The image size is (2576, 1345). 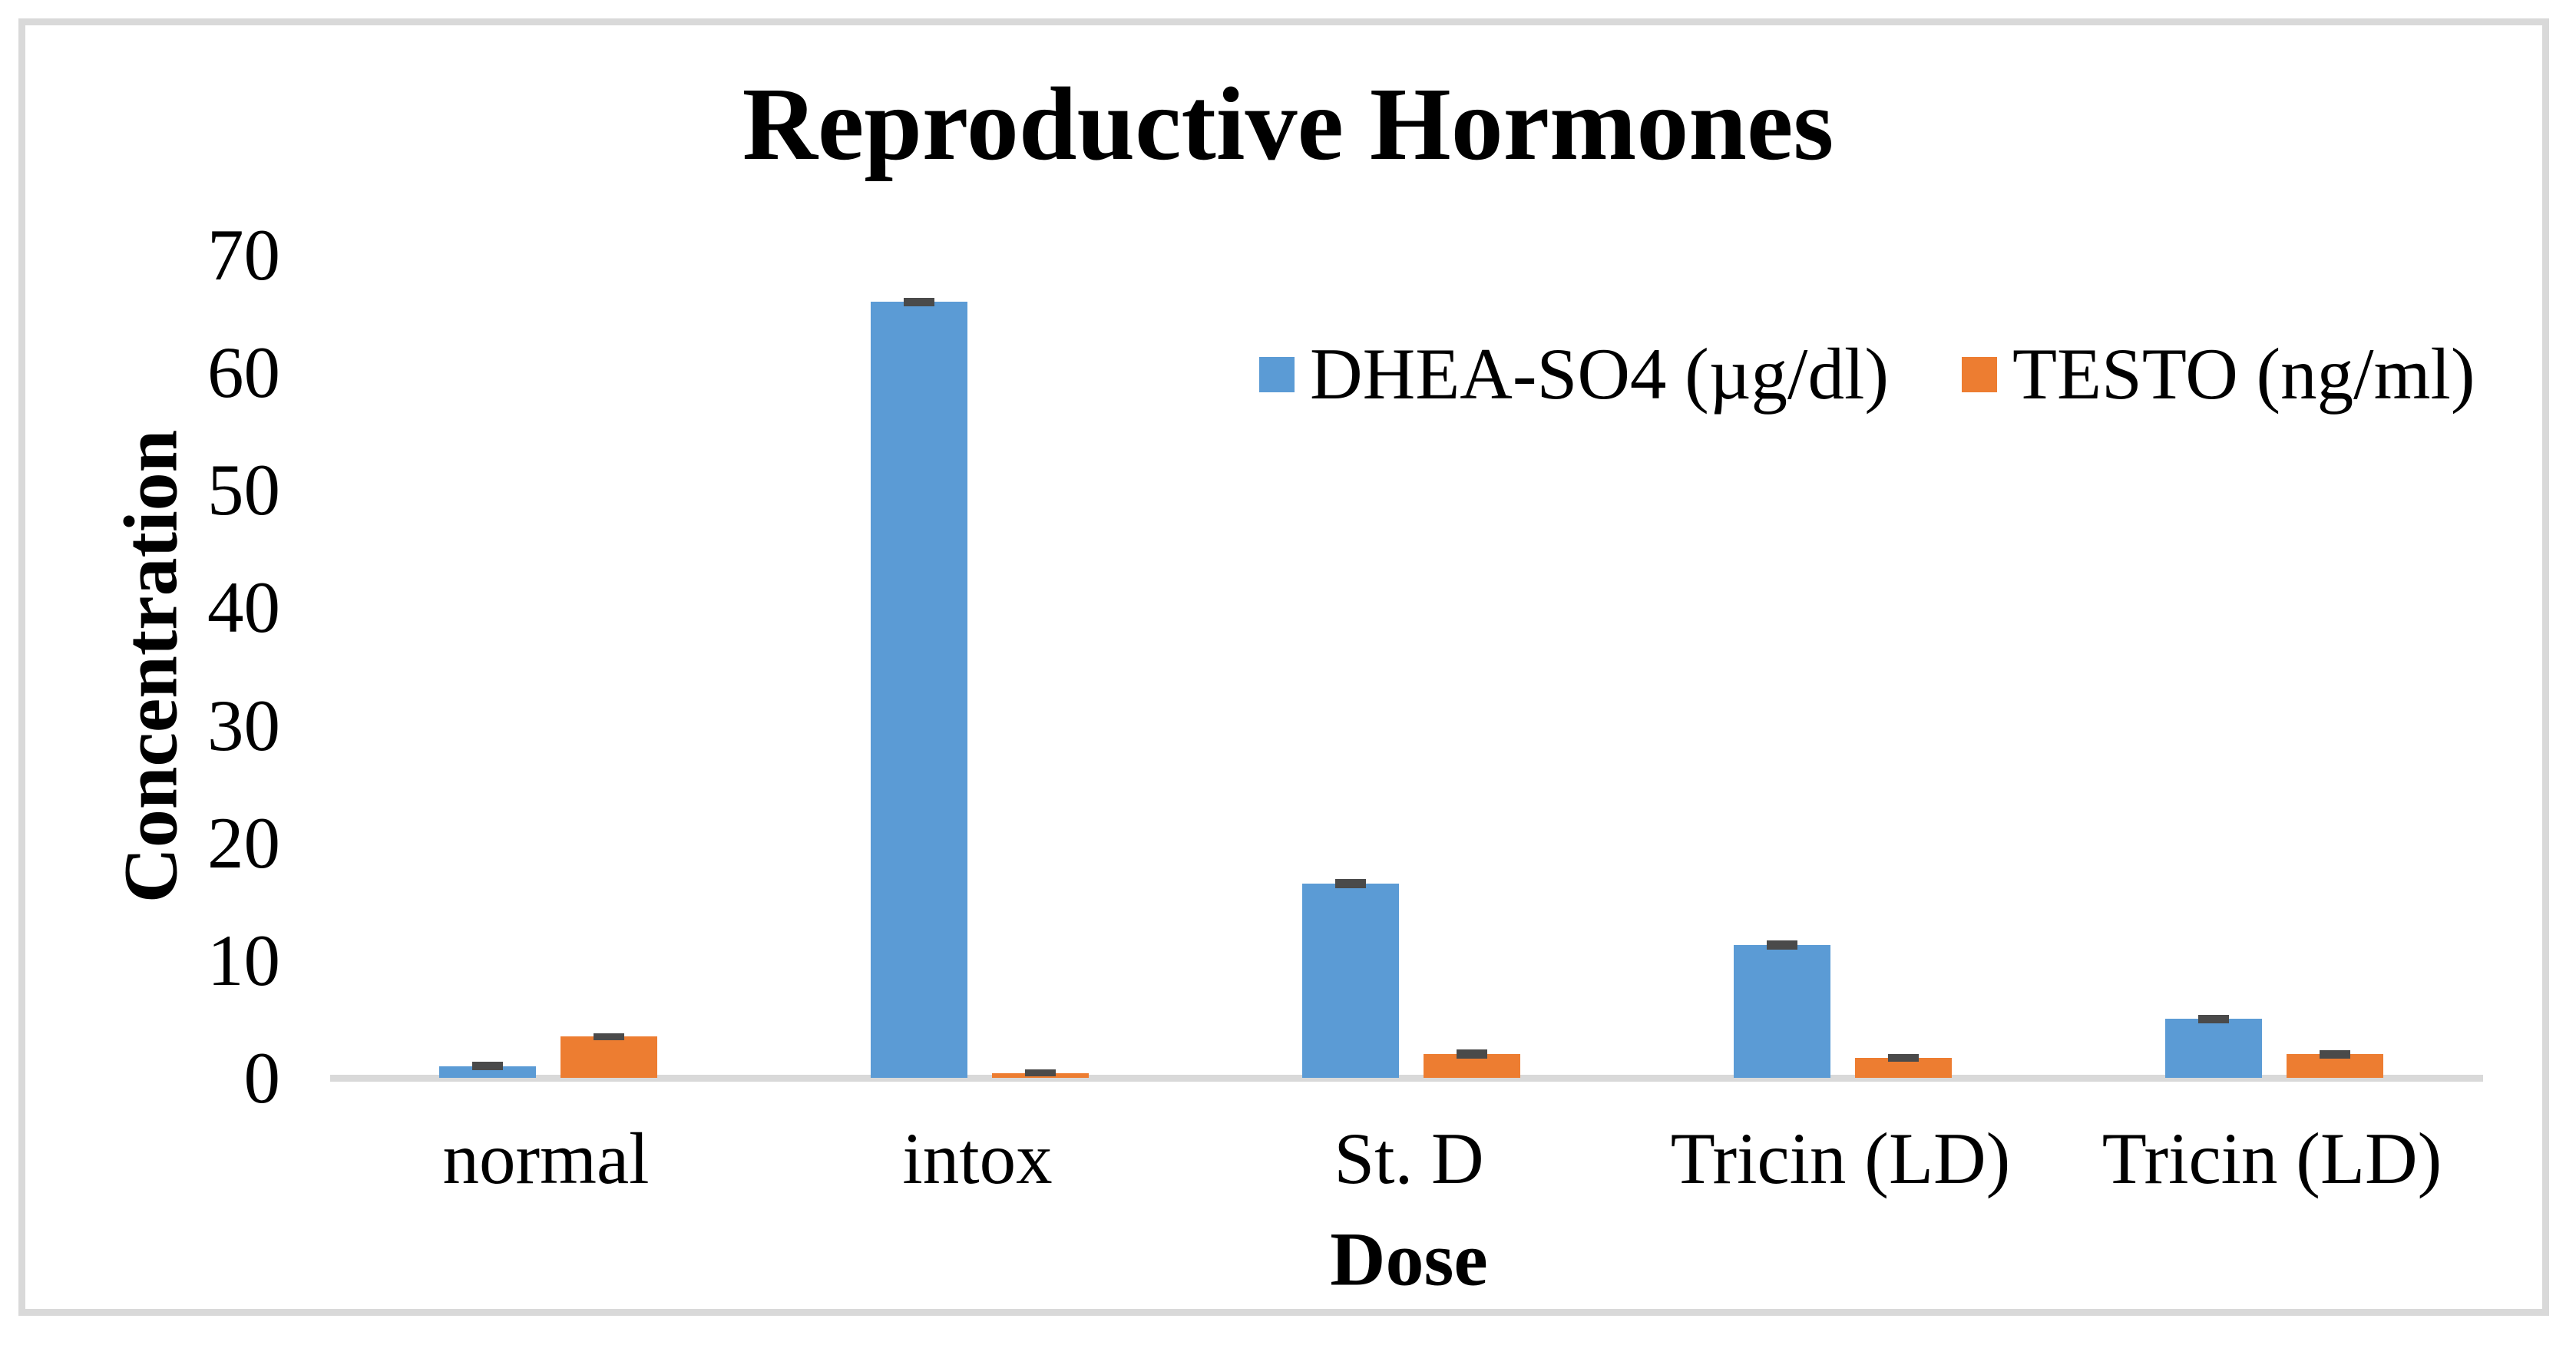 I want to click on y-tick-label-30: 30, so click(x=243, y=725).